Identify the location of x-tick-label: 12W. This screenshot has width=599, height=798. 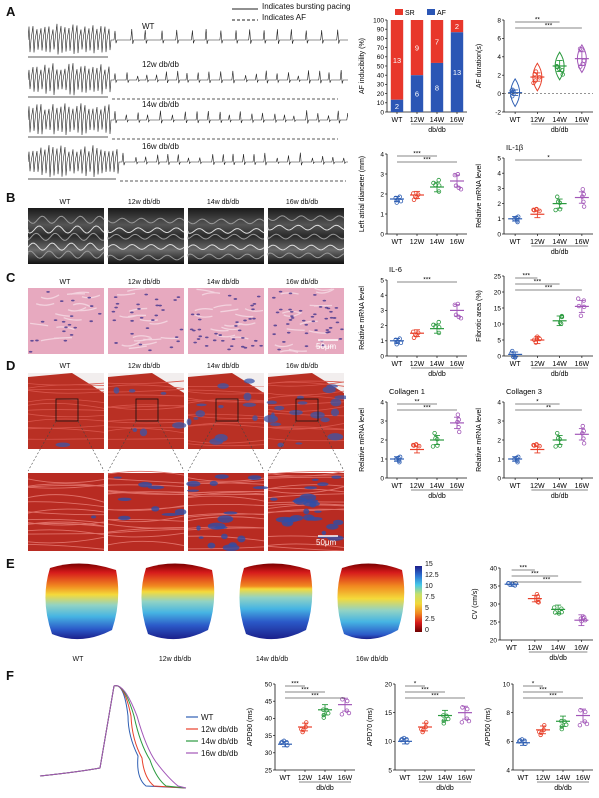
(537, 486).